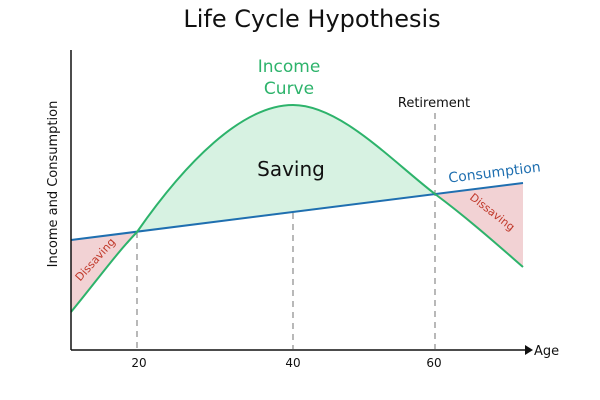  Describe the element at coordinates (433, 363) in the screenshot. I see `x-tick-60: 60` at that location.